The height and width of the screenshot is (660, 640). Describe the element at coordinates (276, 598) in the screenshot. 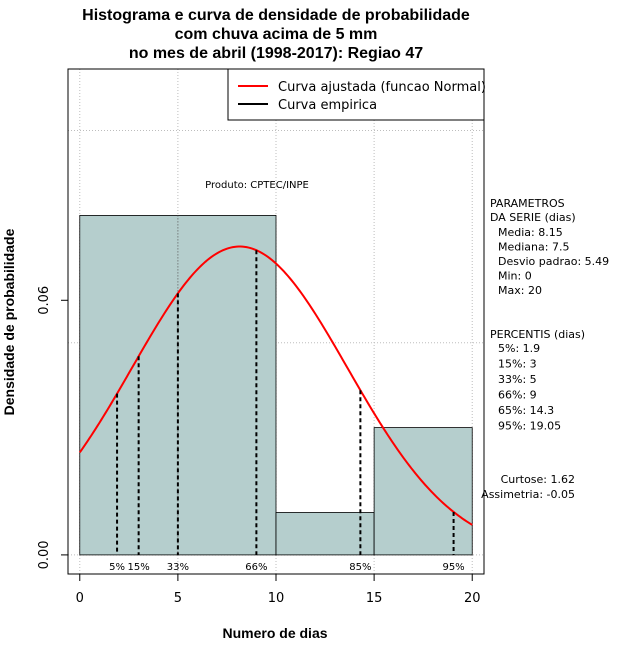

I see `x-tick-label-2: 10` at that location.